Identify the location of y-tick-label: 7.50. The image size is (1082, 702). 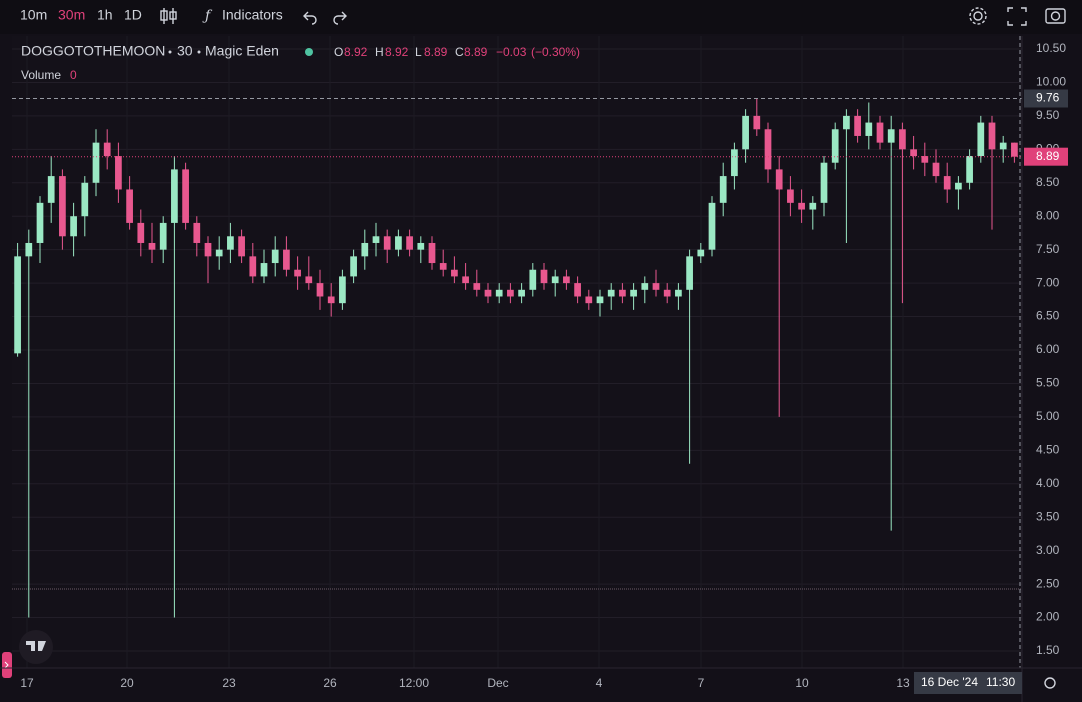
(1048, 249).